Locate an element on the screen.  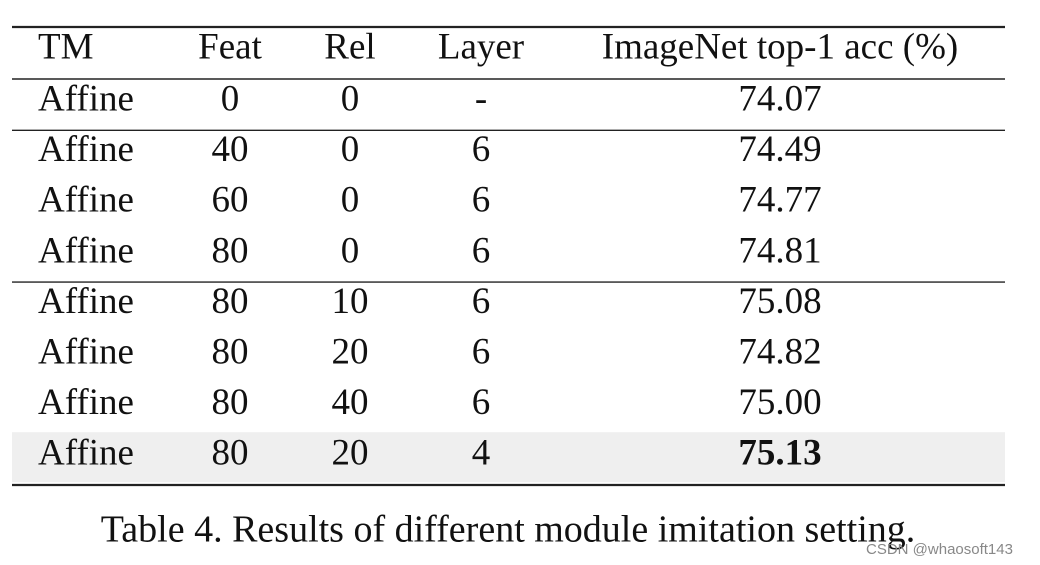
cell: 75.13 is located at coordinates (779, 453).